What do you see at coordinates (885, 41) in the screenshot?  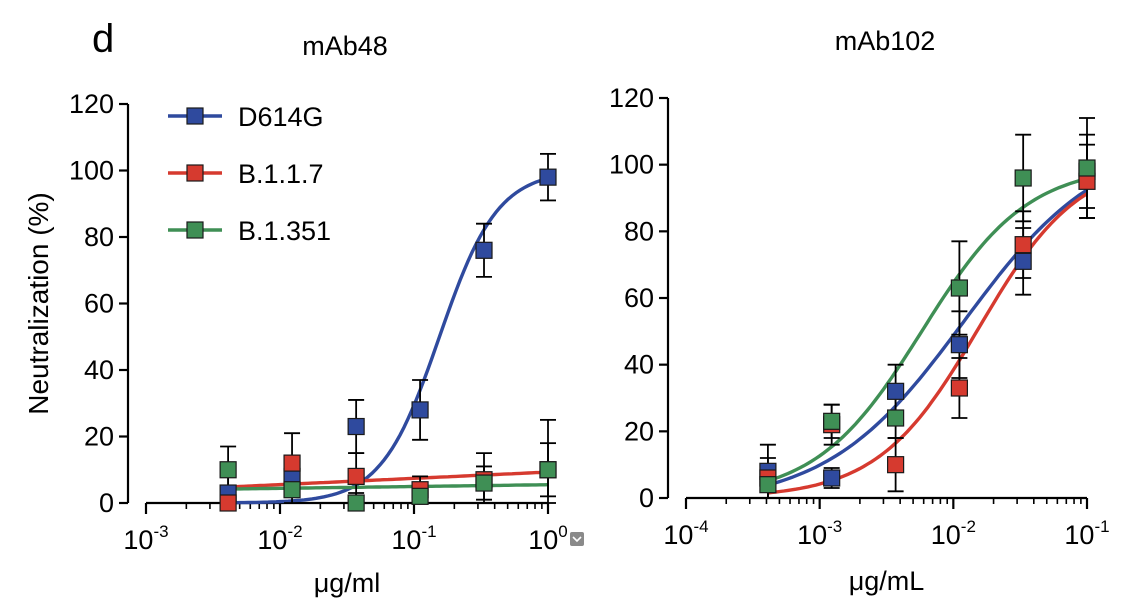 I see `chart-title: mAb102` at bounding box center [885, 41].